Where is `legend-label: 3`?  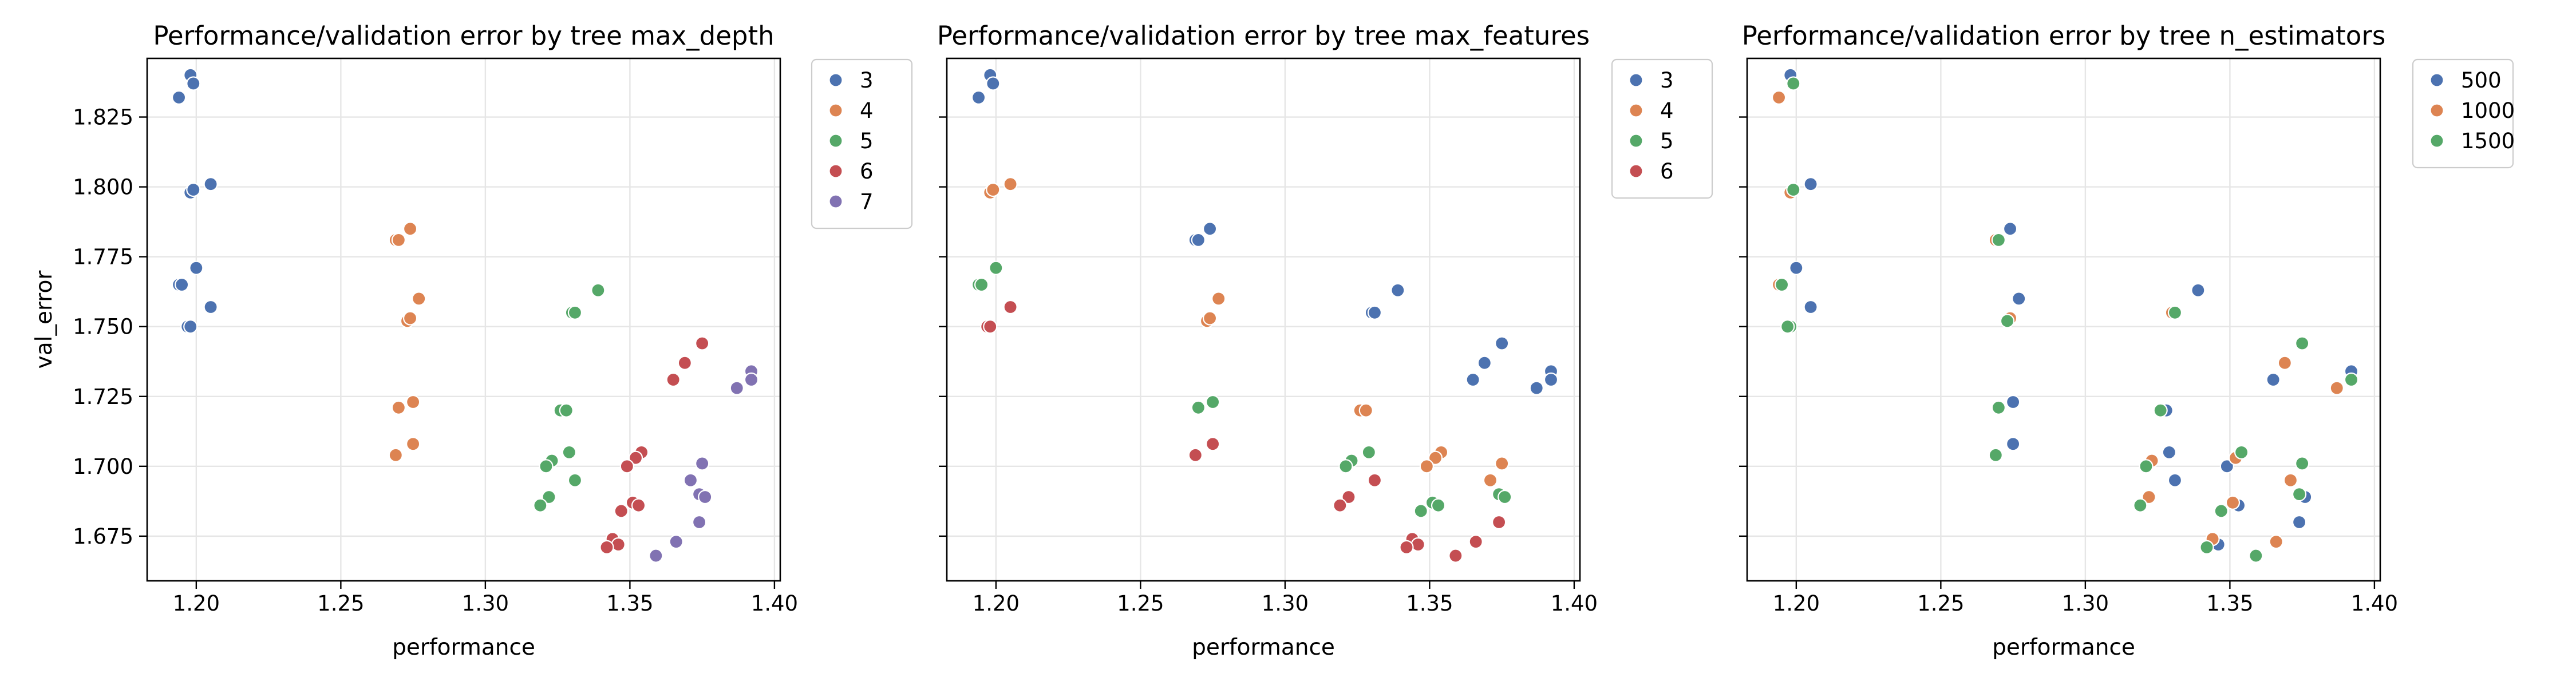 legend-label: 3 is located at coordinates (1667, 80).